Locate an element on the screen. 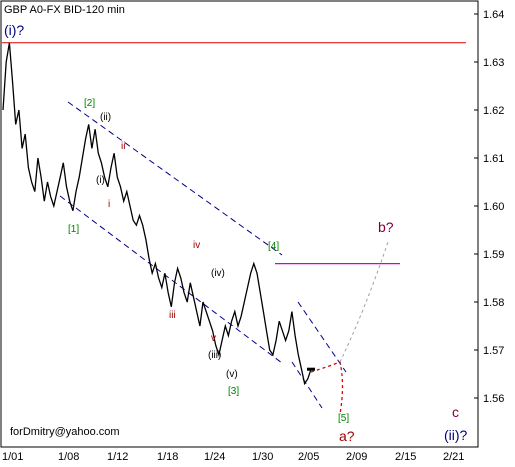  wave-label-green: [3] is located at coordinates (233, 391).